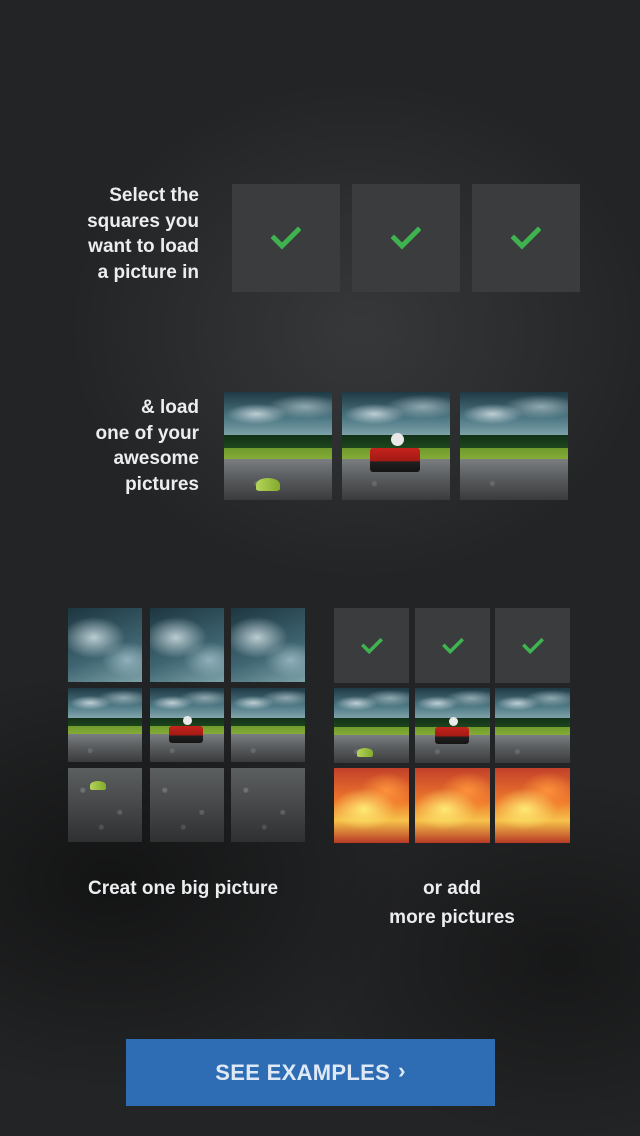 The image size is (640, 1136). I want to click on step2-caption-line: awesome, so click(156, 458).